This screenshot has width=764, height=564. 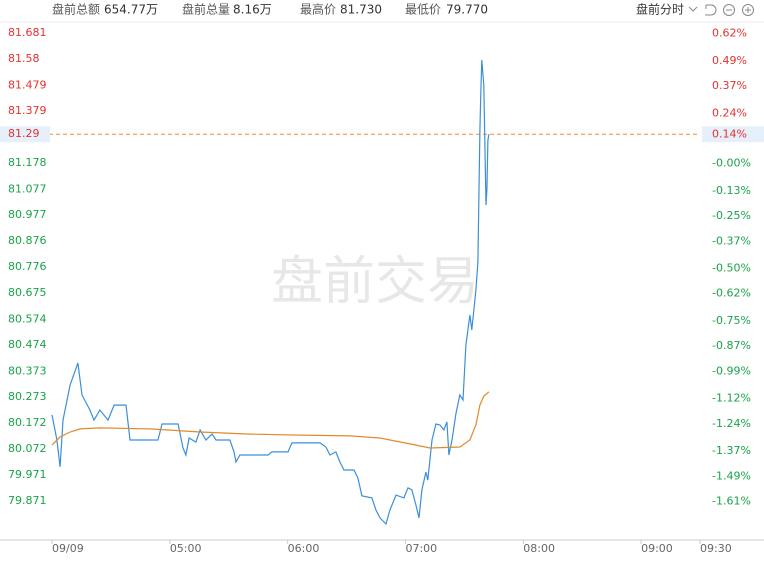 I want to click on price-line, so click(x=270, y=420).